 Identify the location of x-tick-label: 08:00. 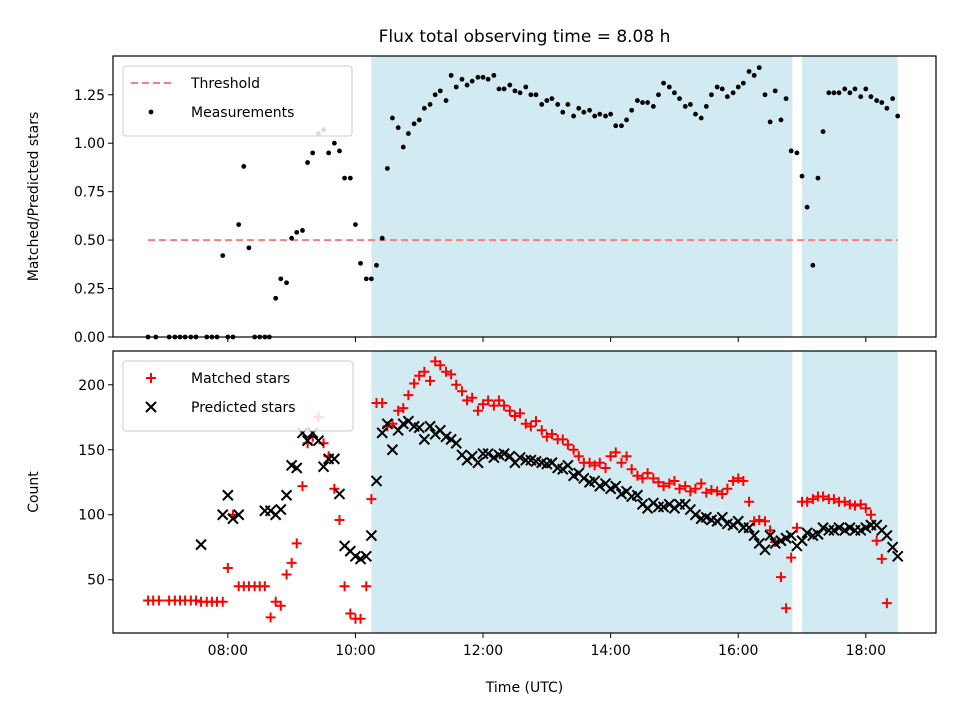
(228, 651).